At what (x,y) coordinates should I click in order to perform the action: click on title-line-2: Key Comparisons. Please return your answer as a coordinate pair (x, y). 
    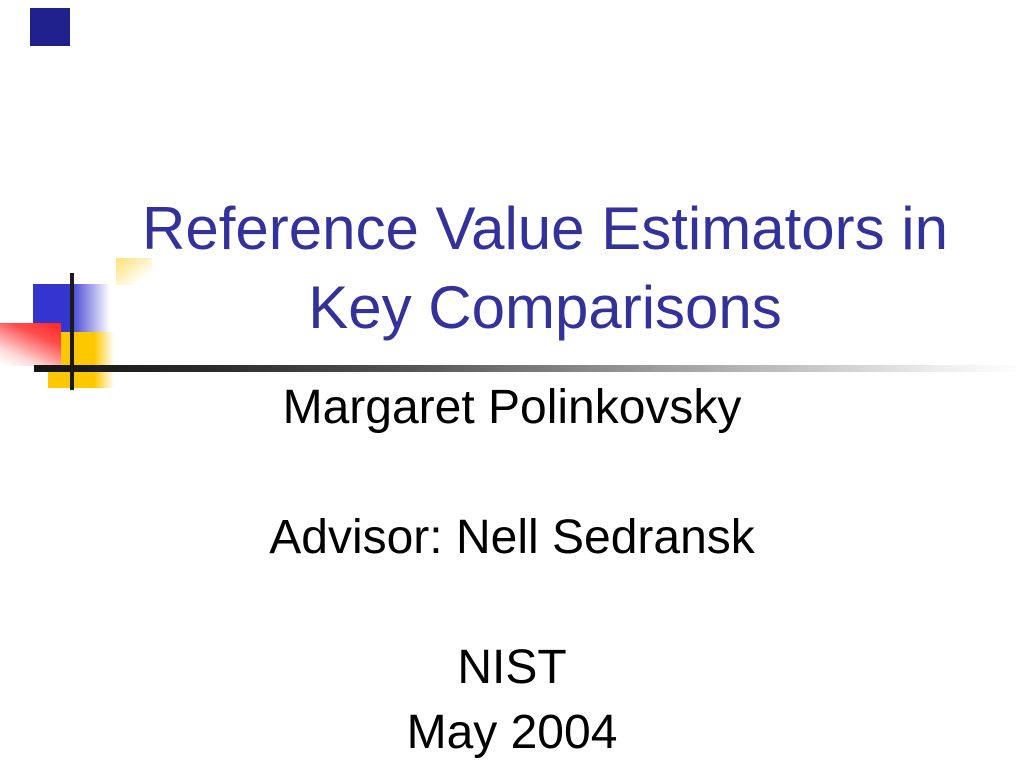
    Looking at the image, I should click on (545, 307).